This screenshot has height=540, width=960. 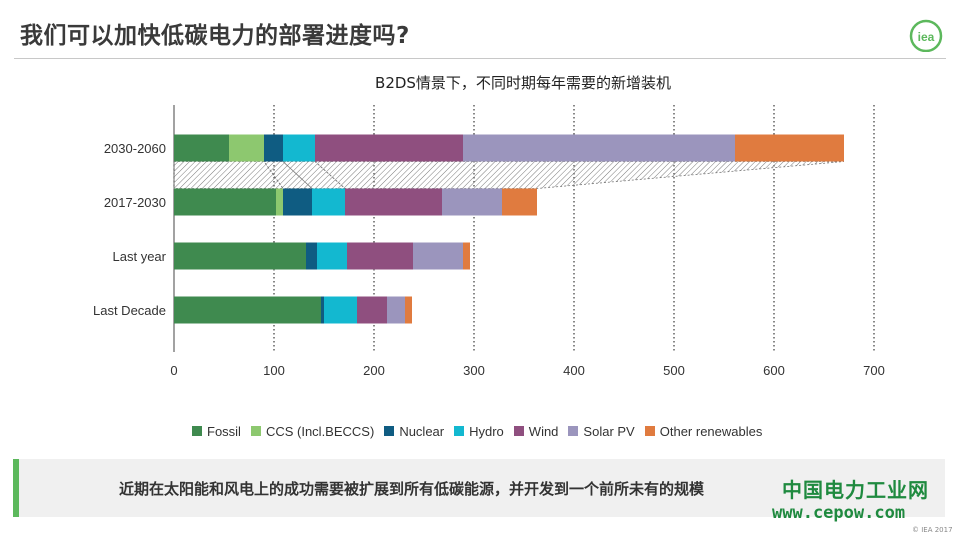 I want to click on watermark-name: 中国电力工业网, so click(x=855, y=490).